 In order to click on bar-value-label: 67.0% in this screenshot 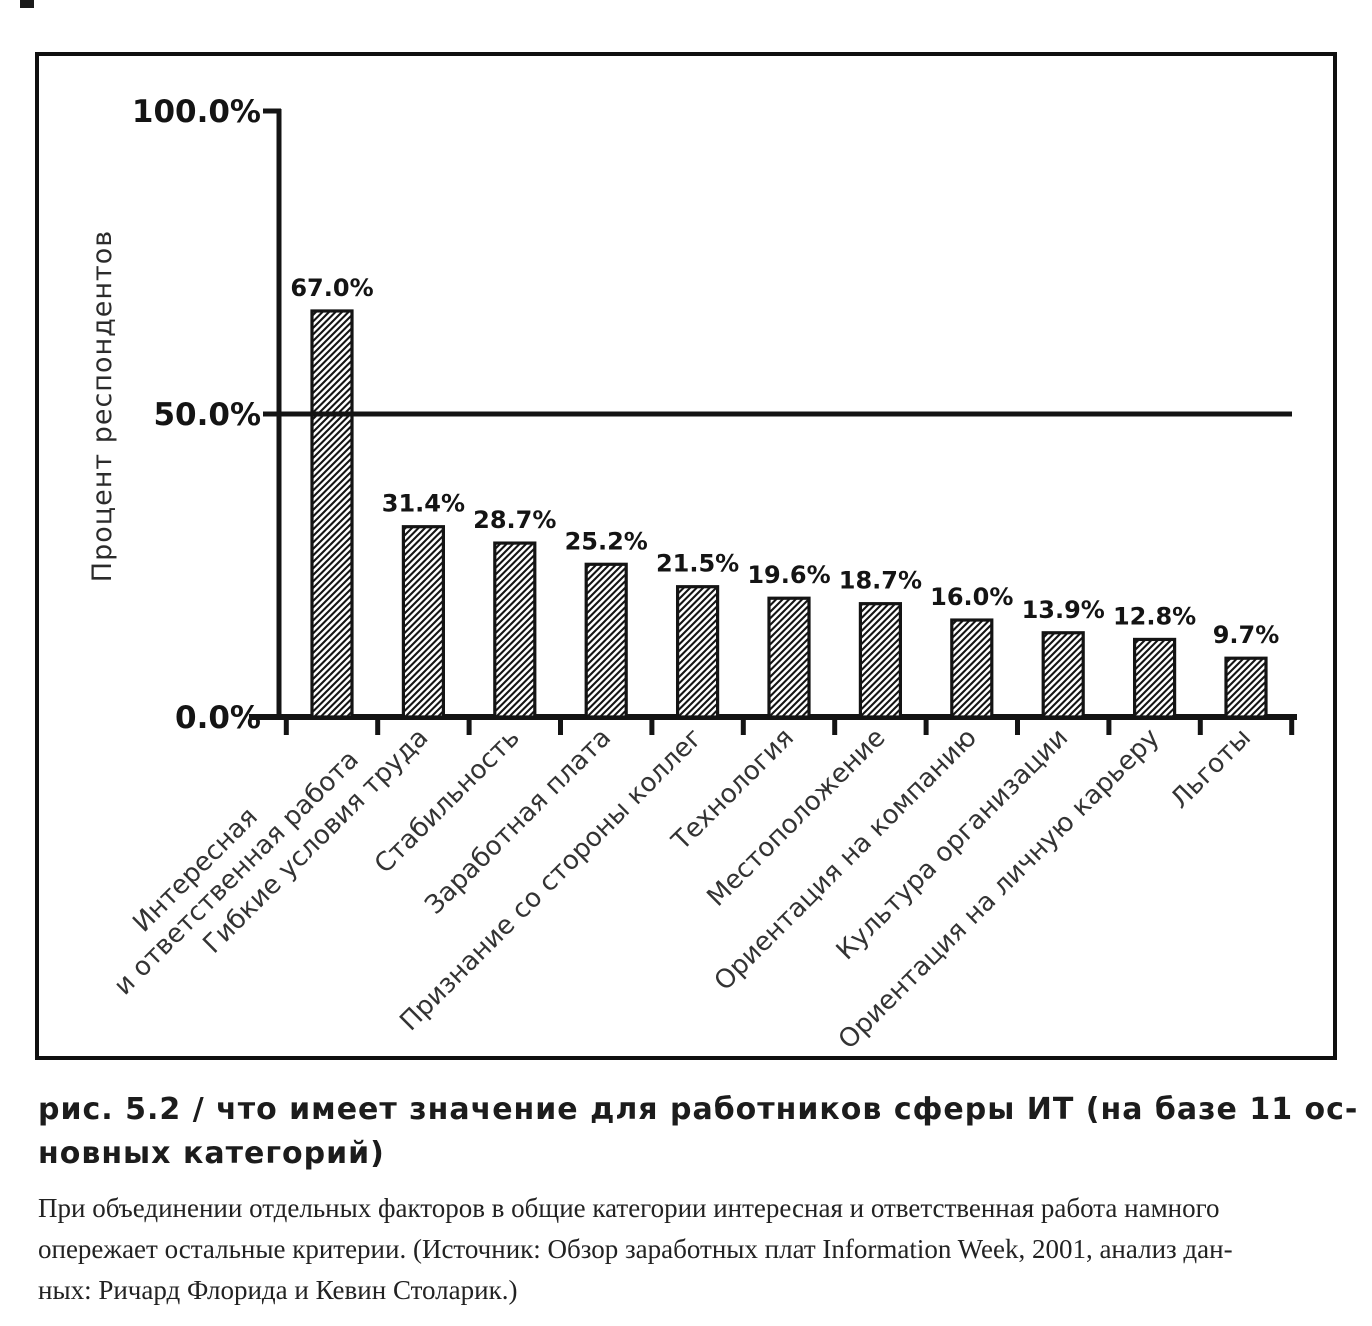, I will do `click(331, 288)`.